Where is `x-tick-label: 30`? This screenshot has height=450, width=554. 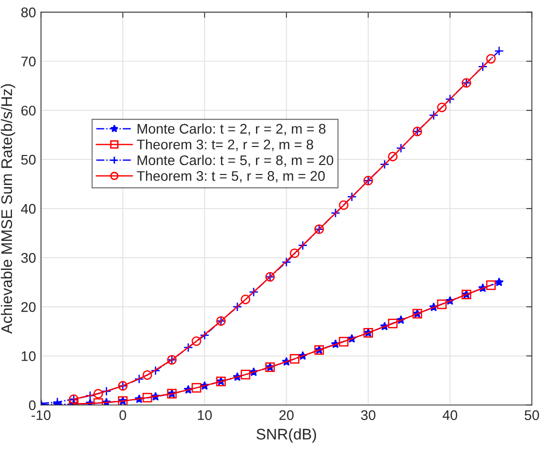
x-tick-label: 30 is located at coordinates (368, 415).